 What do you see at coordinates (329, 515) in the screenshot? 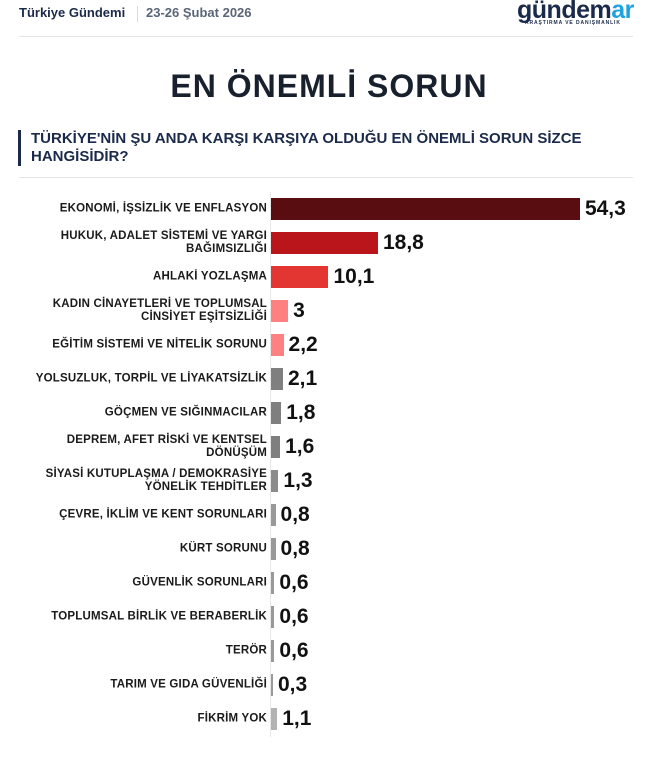
I see `chart-row: ÇEVRE, İKLİM VE KENT SORUNLARI 0,8` at bounding box center [329, 515].